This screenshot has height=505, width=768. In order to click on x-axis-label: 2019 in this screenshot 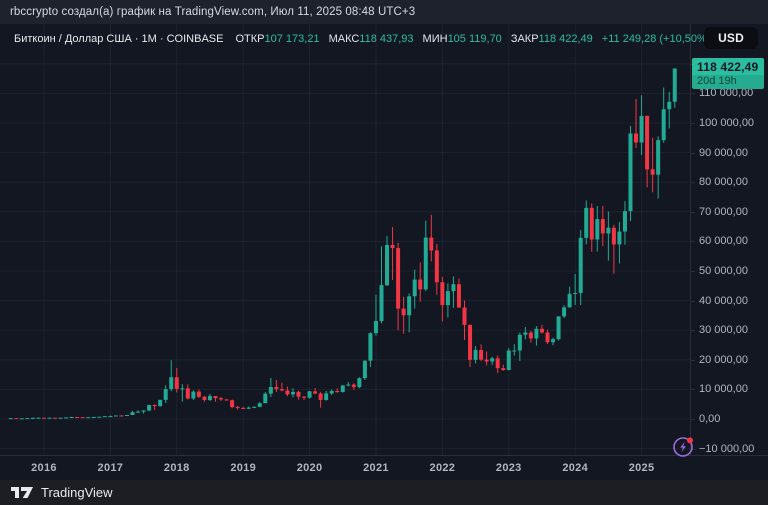, I will do `click(243, 468)`.